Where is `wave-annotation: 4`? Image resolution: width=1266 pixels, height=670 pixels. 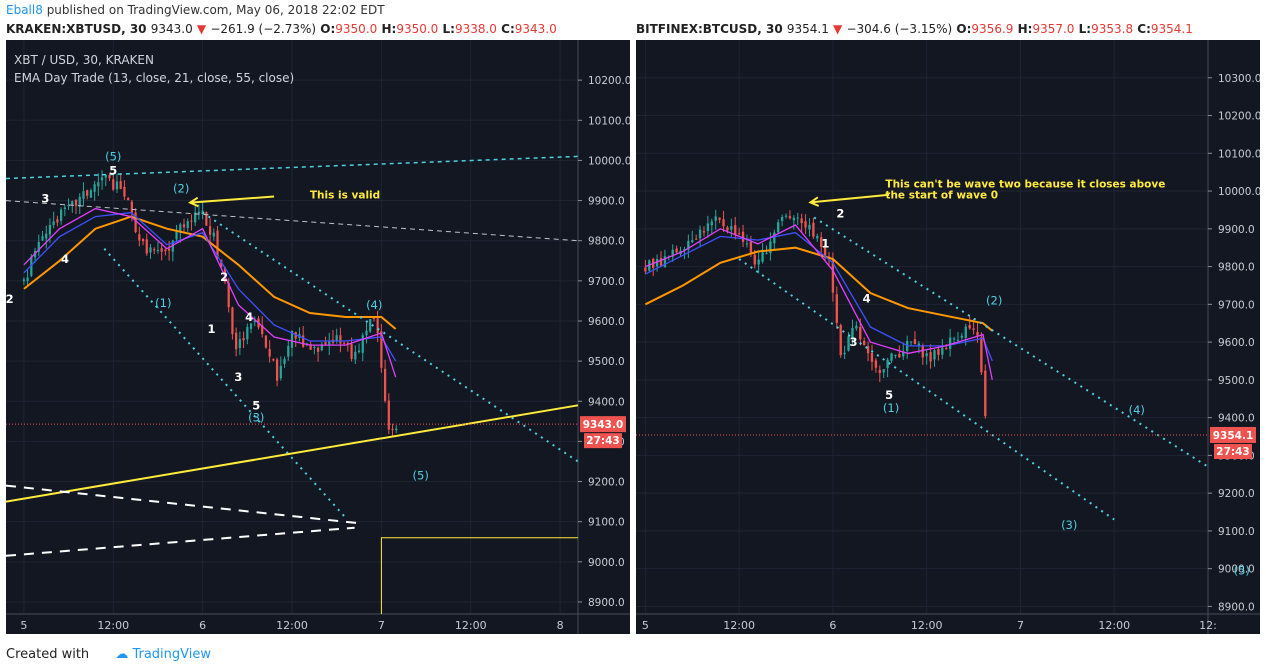
wave-annotation: 4 is located at coordinates (249, 317).